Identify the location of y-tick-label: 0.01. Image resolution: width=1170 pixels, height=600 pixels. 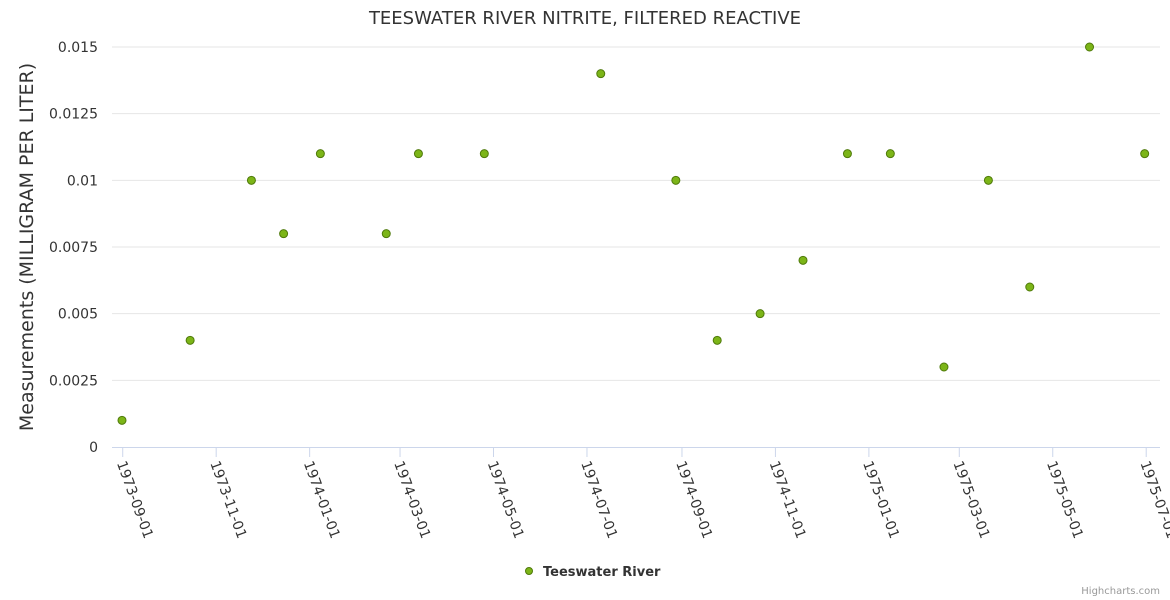
(82, 181).